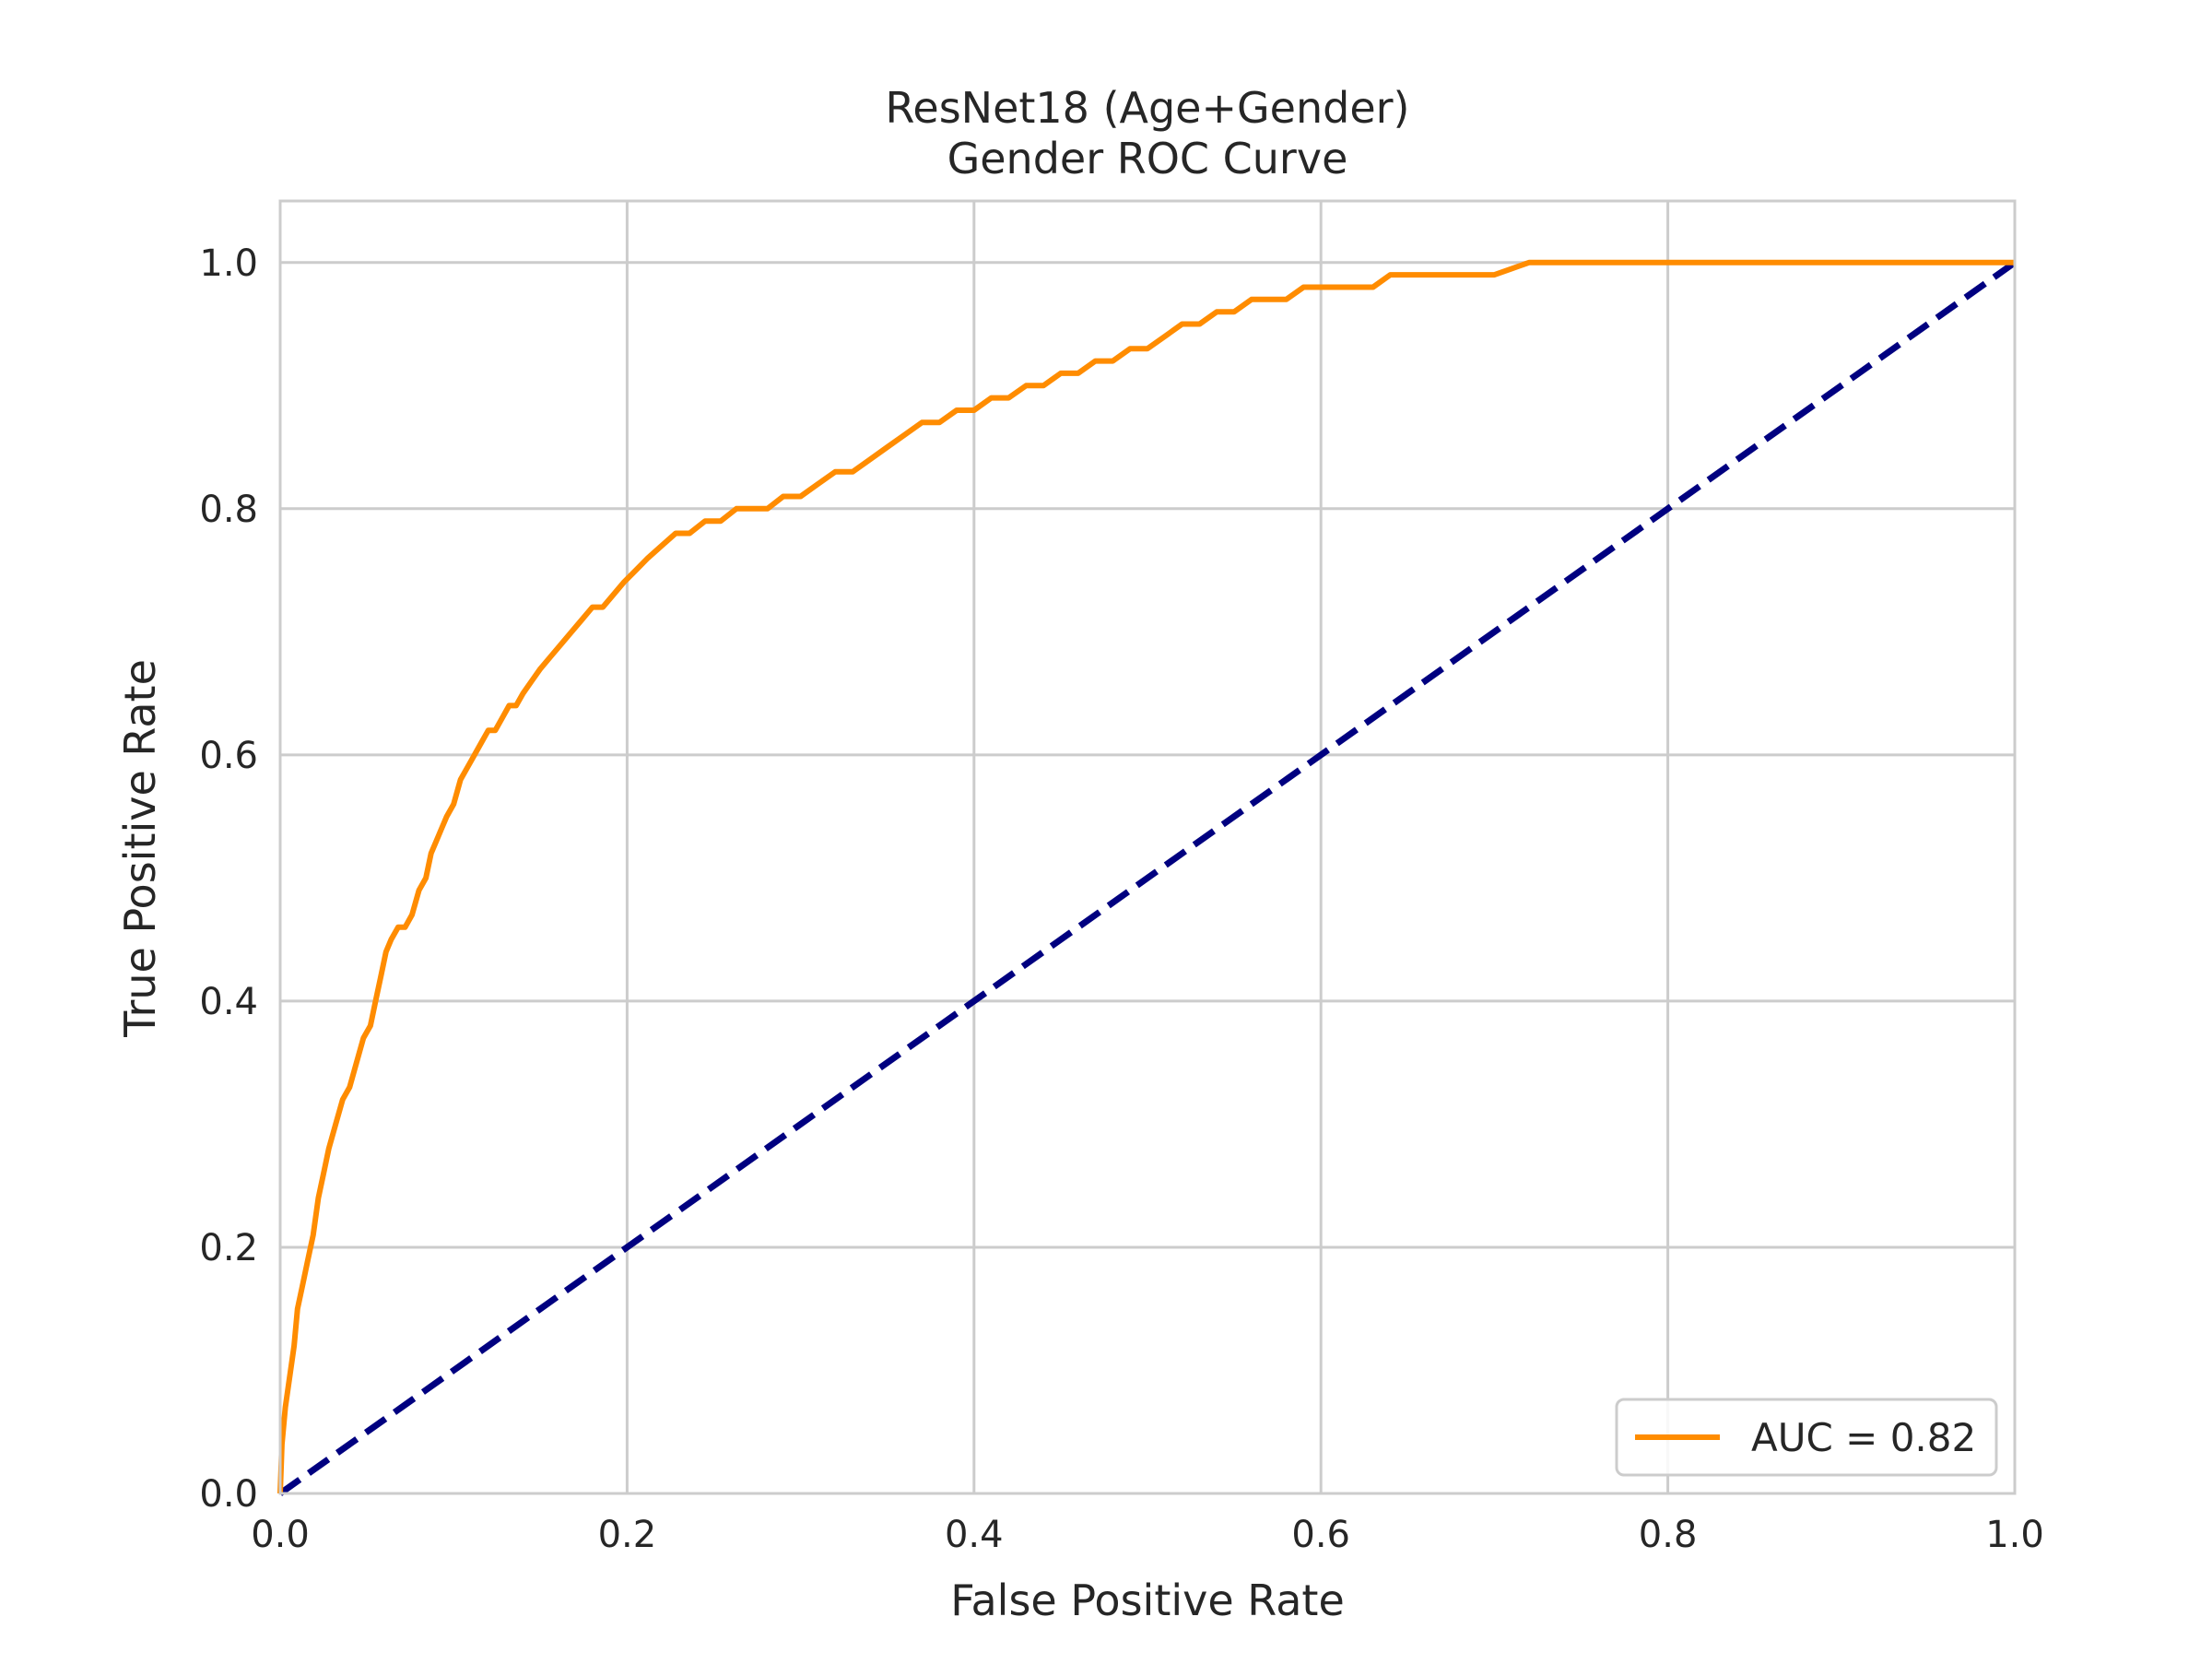 The image size is (2212, 1664). I want to click on legend-label: AUC = 0.82, so click(1863, 1437).